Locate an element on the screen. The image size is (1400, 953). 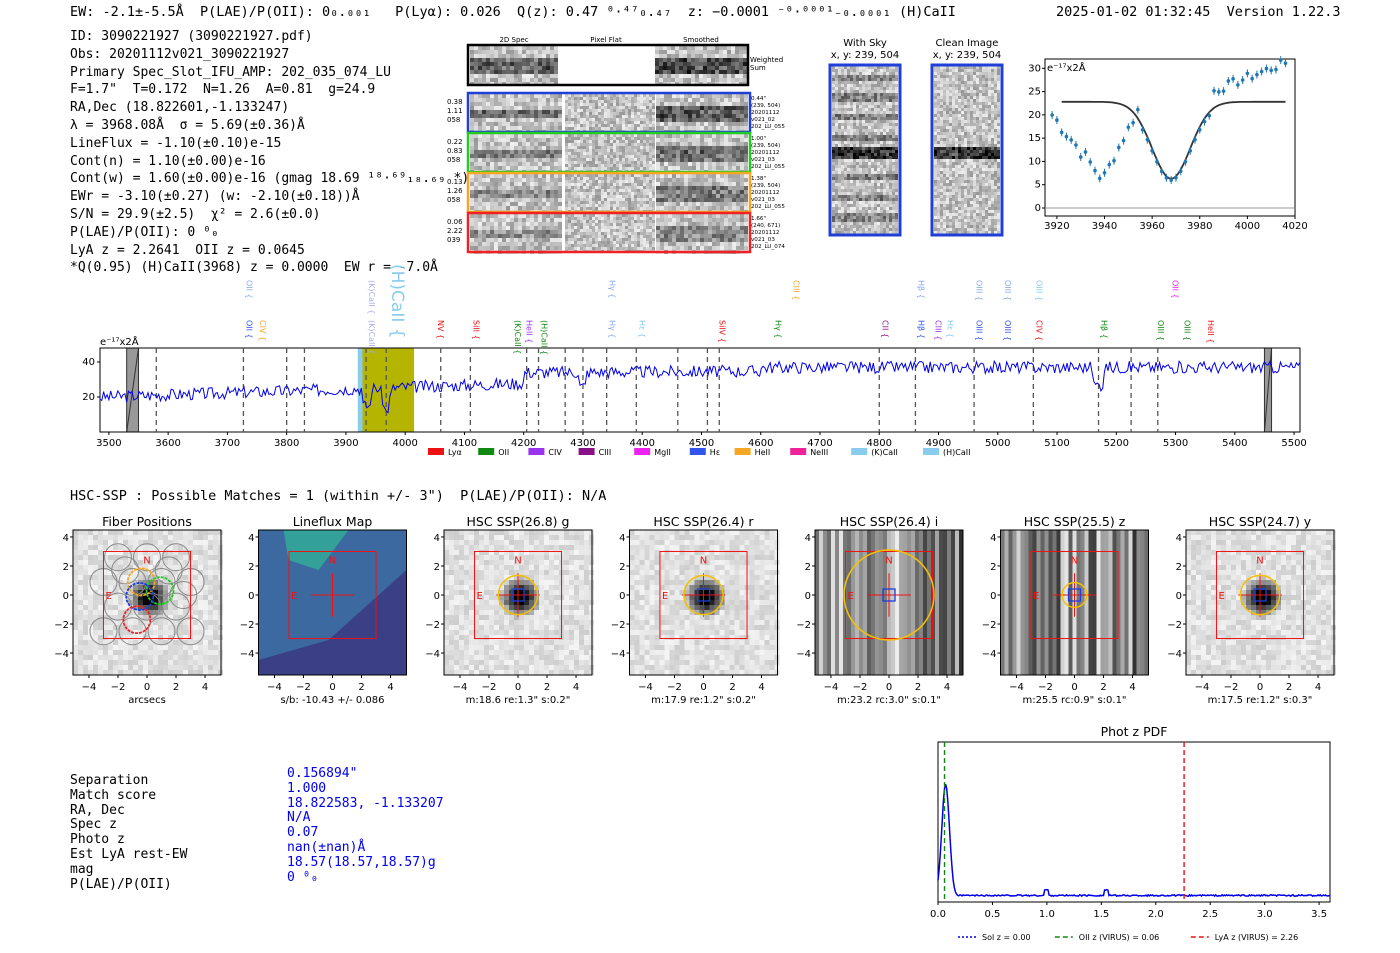
sky-panel-title: Clean Image is located at coordinates (967, 43).